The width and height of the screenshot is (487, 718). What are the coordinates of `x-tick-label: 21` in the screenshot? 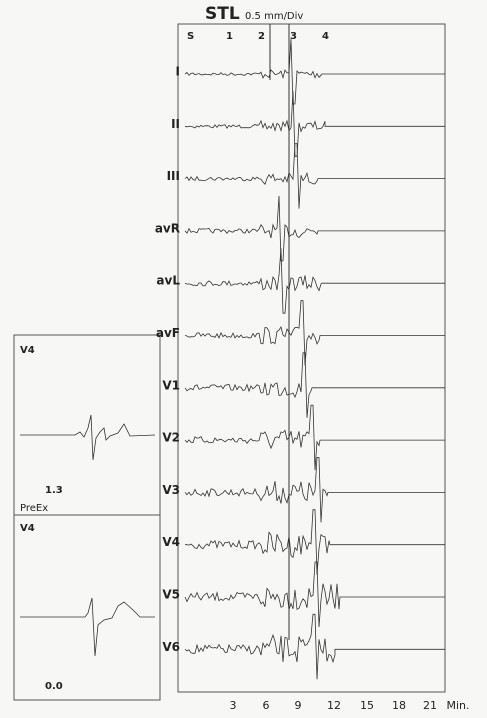 It's located at (430, 705).